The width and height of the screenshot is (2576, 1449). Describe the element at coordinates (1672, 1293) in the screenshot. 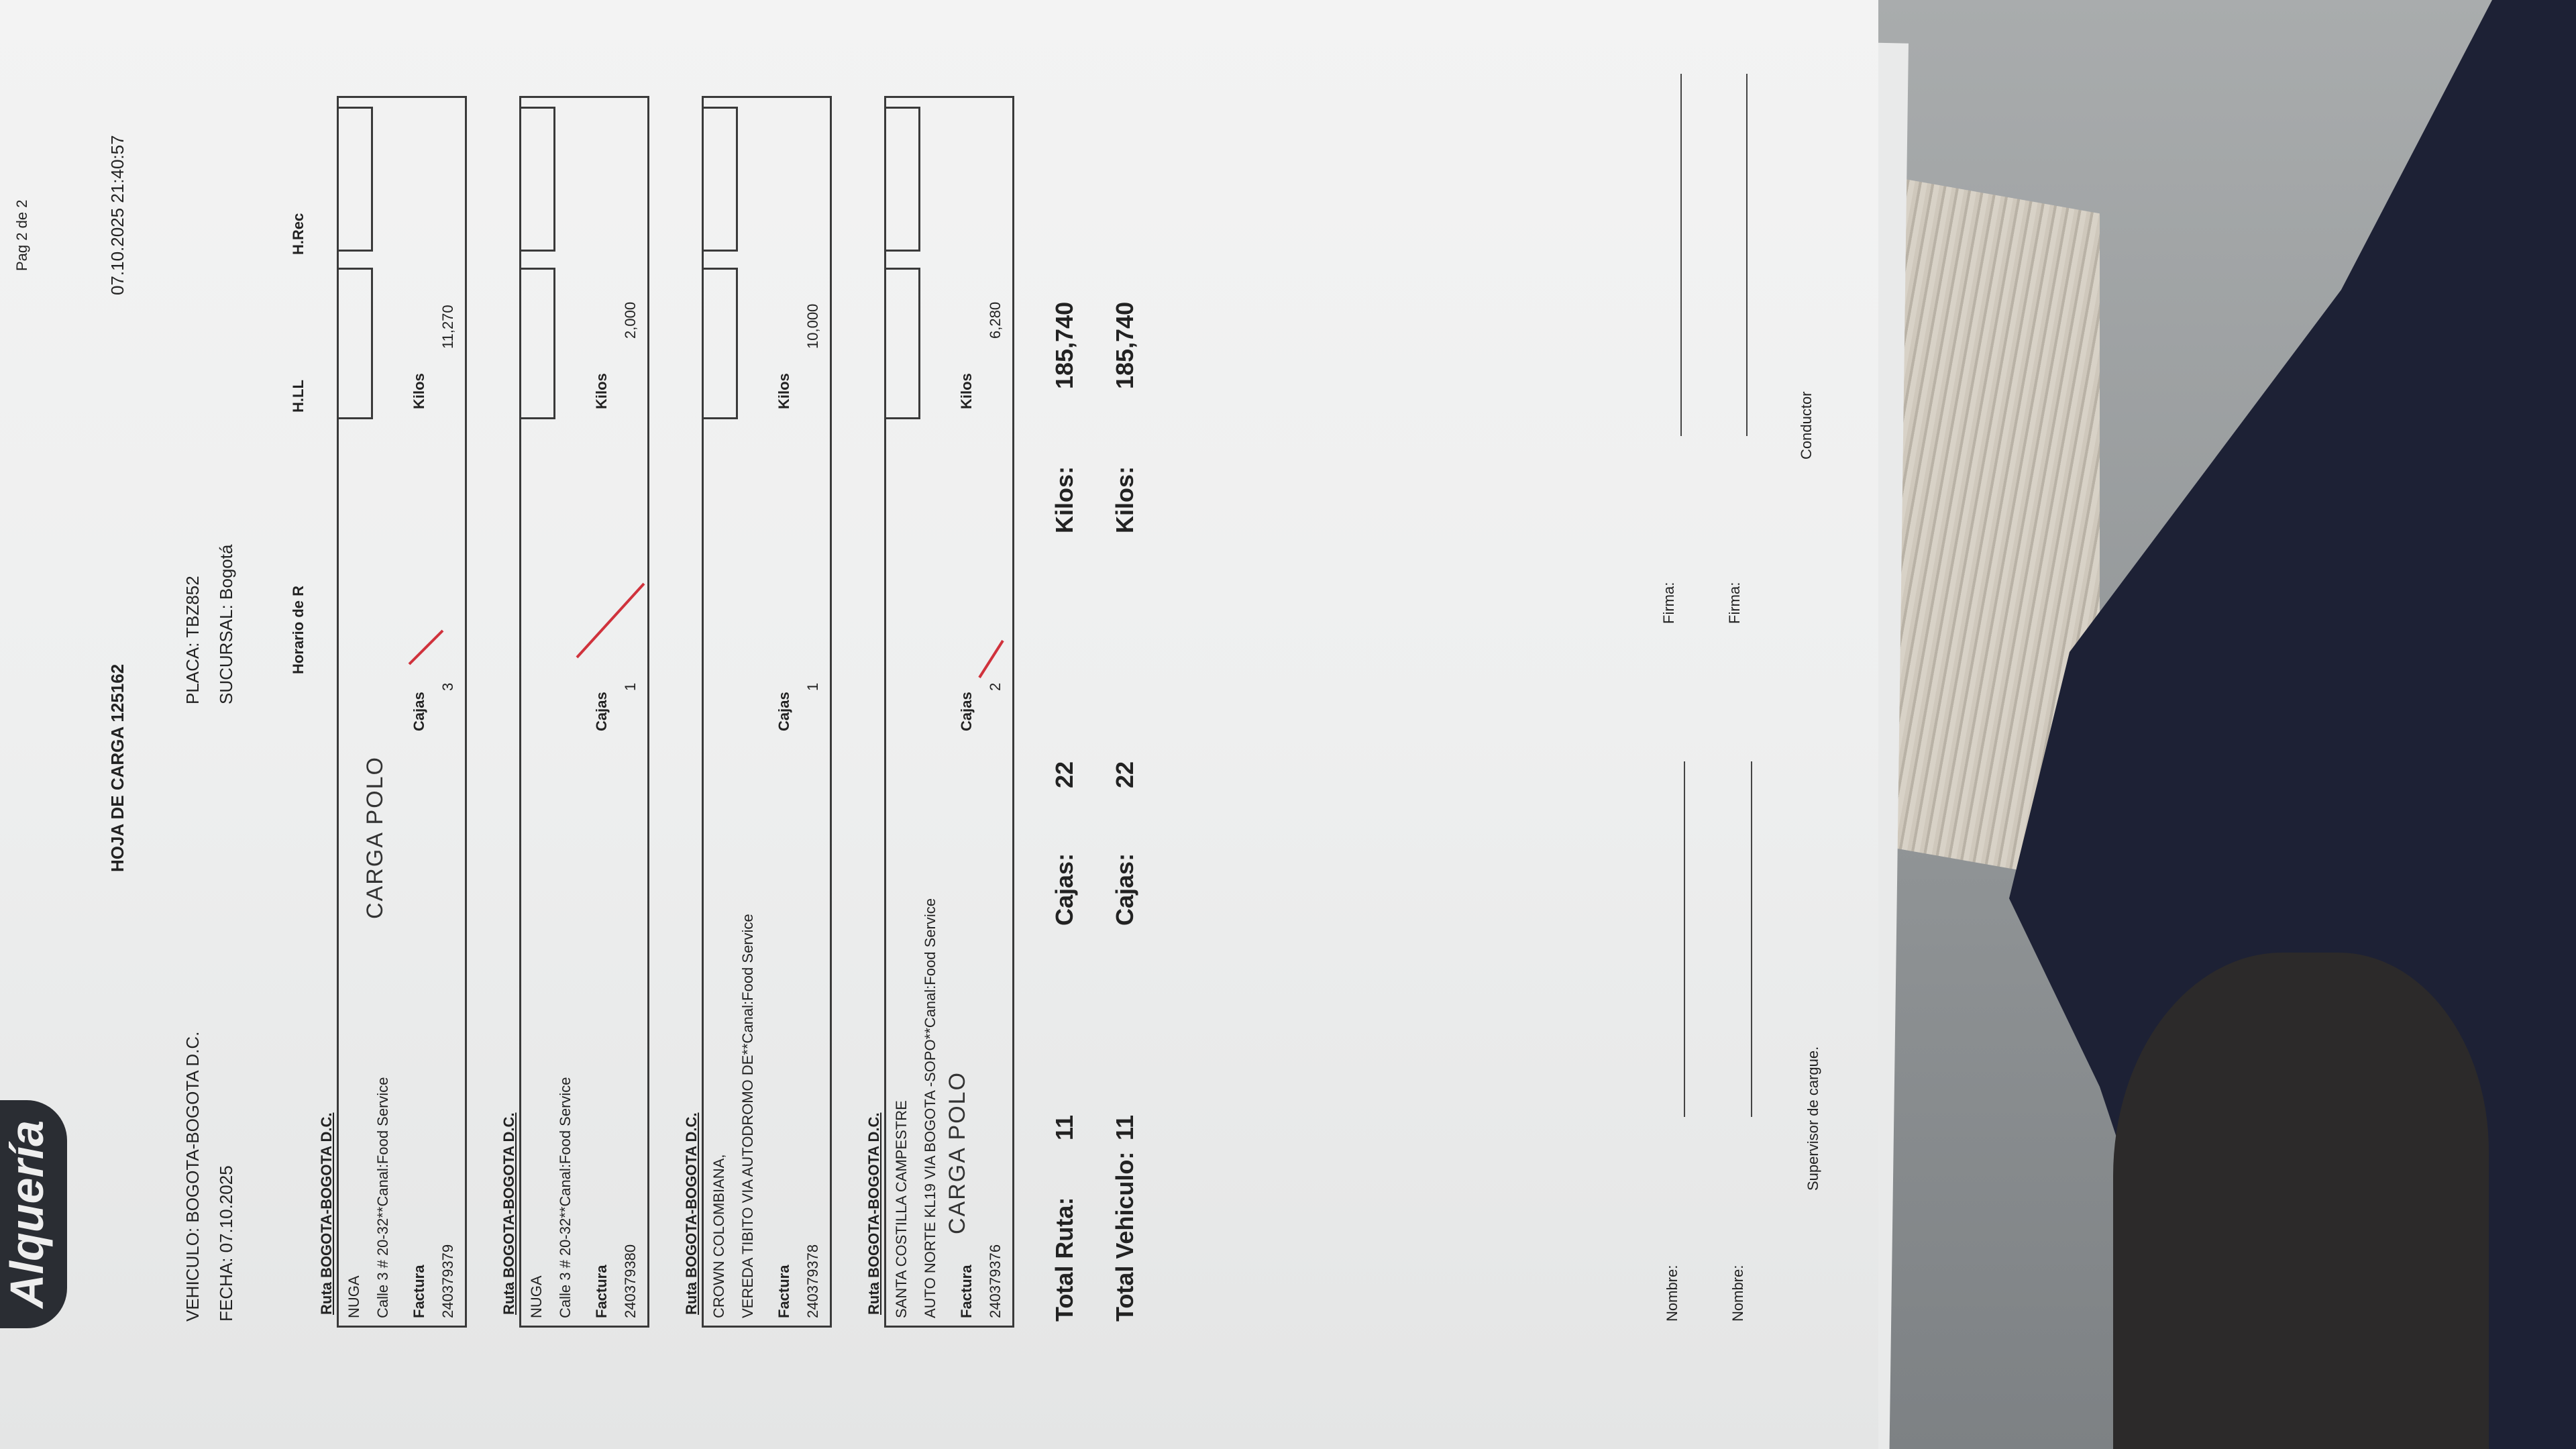

I see `supervisor-name-label: Nombre:` at that location.